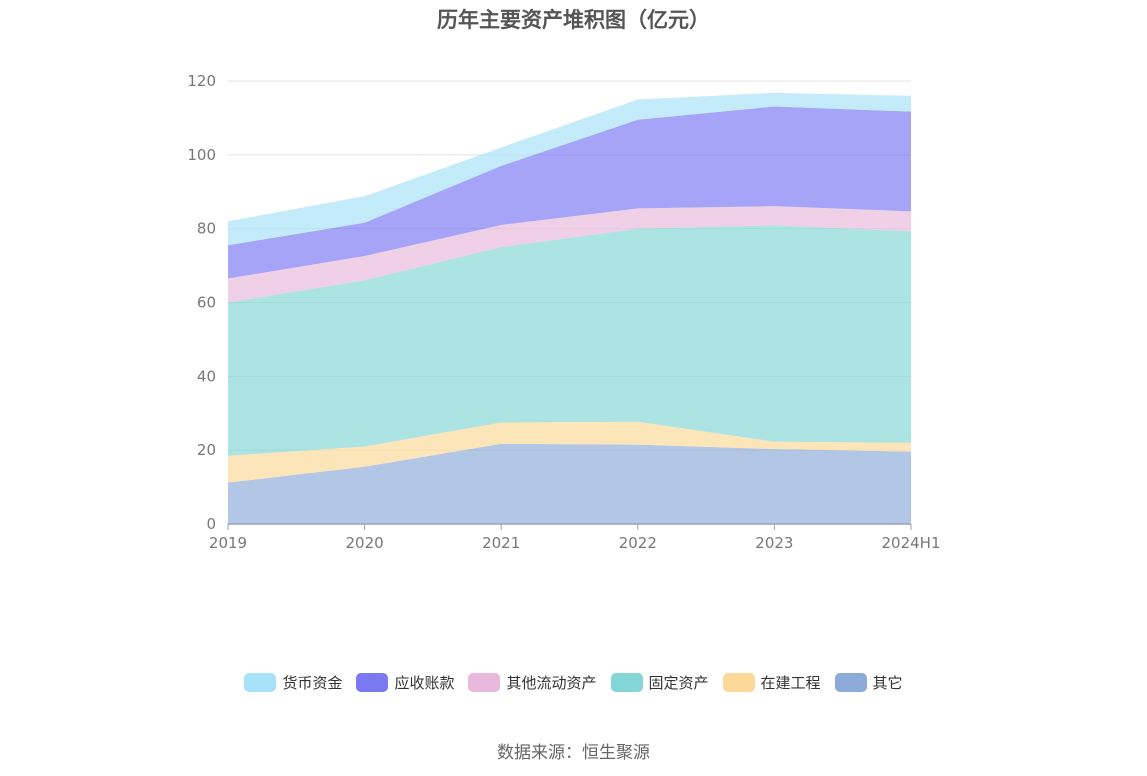  I want to click on legend-item: 在建工程, so click(771, 682).